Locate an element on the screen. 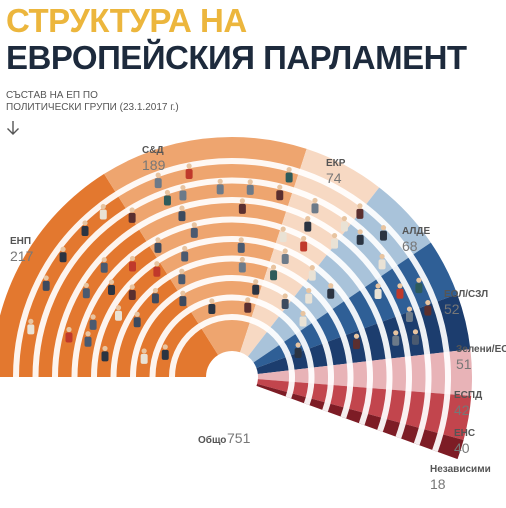 The image size is (506, 508). party-seats-7: 42 is located at coordinates (462, 410).